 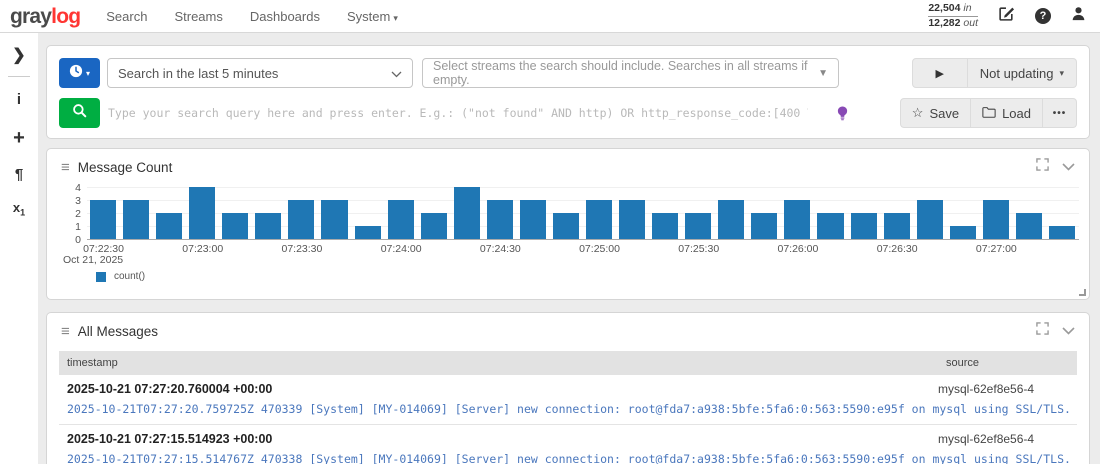 What do you see at coordinates (939, 73) in the screenshot?
I see `play-button: ▶` at bounding box center [939, 73].